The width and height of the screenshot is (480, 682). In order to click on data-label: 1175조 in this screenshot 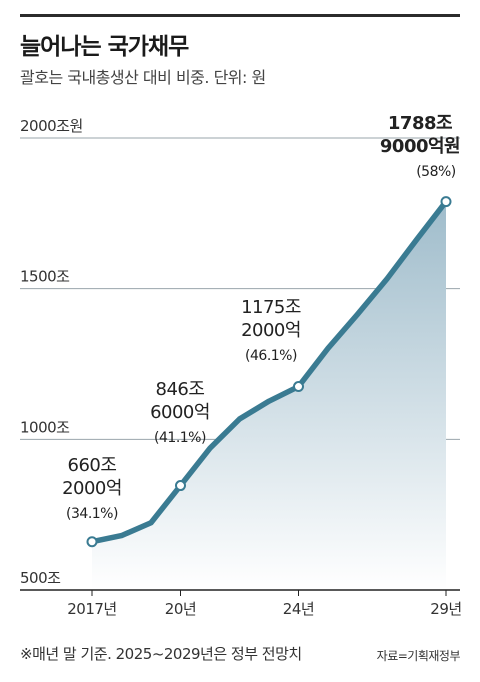, I will do `click(271, 307)`.